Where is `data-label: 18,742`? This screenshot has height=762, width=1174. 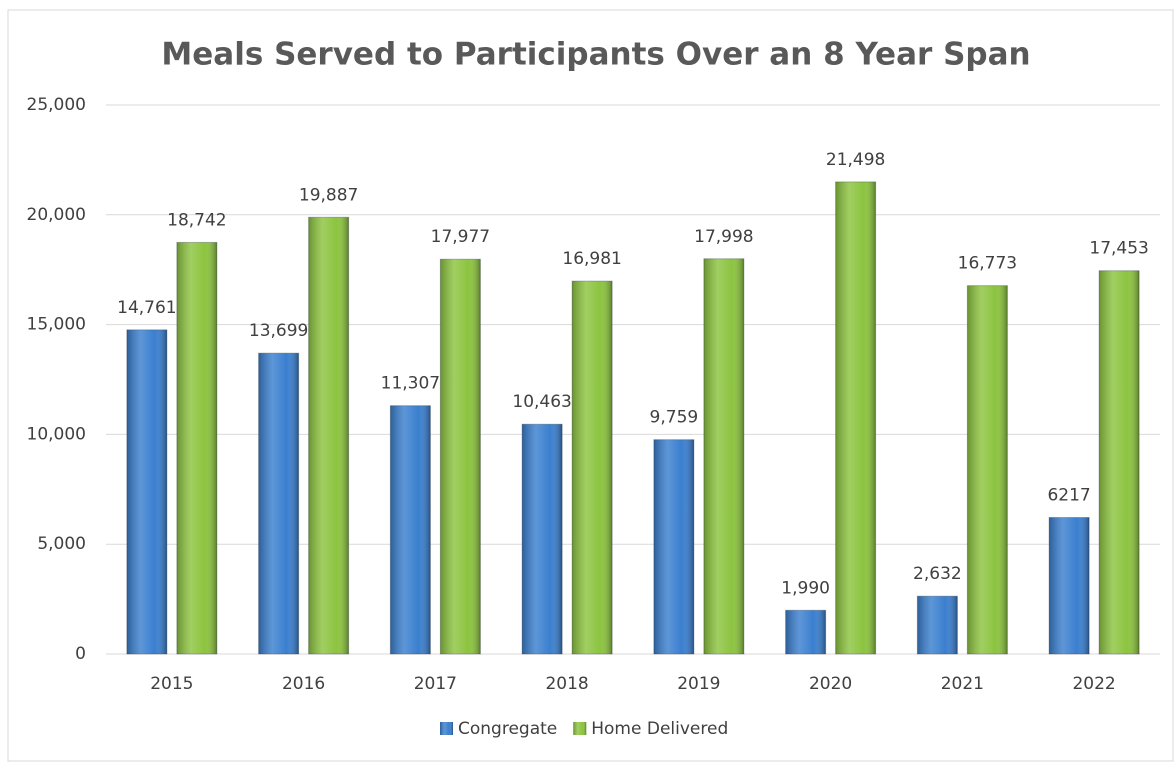
data-label: 18,742 is located at coordinates (196, 220).